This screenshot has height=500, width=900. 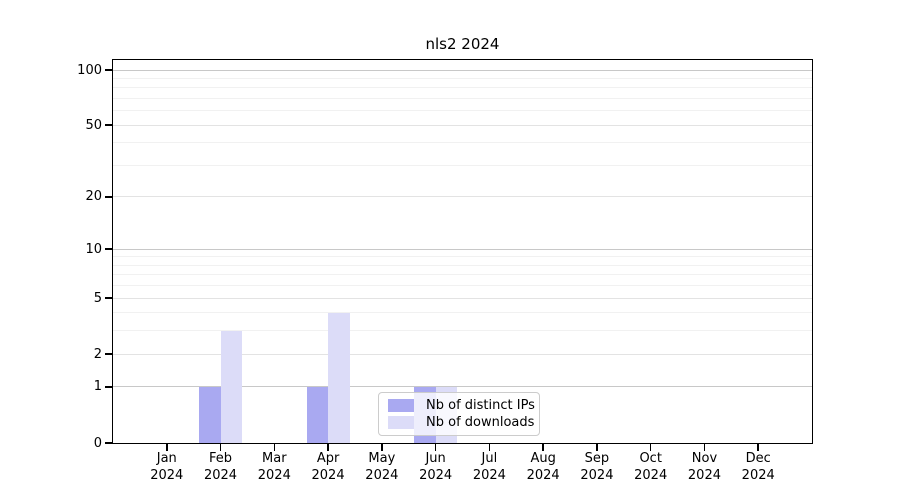 I want to click on x-tick-label-10: Nov 2024, so click(x=704, y=467).